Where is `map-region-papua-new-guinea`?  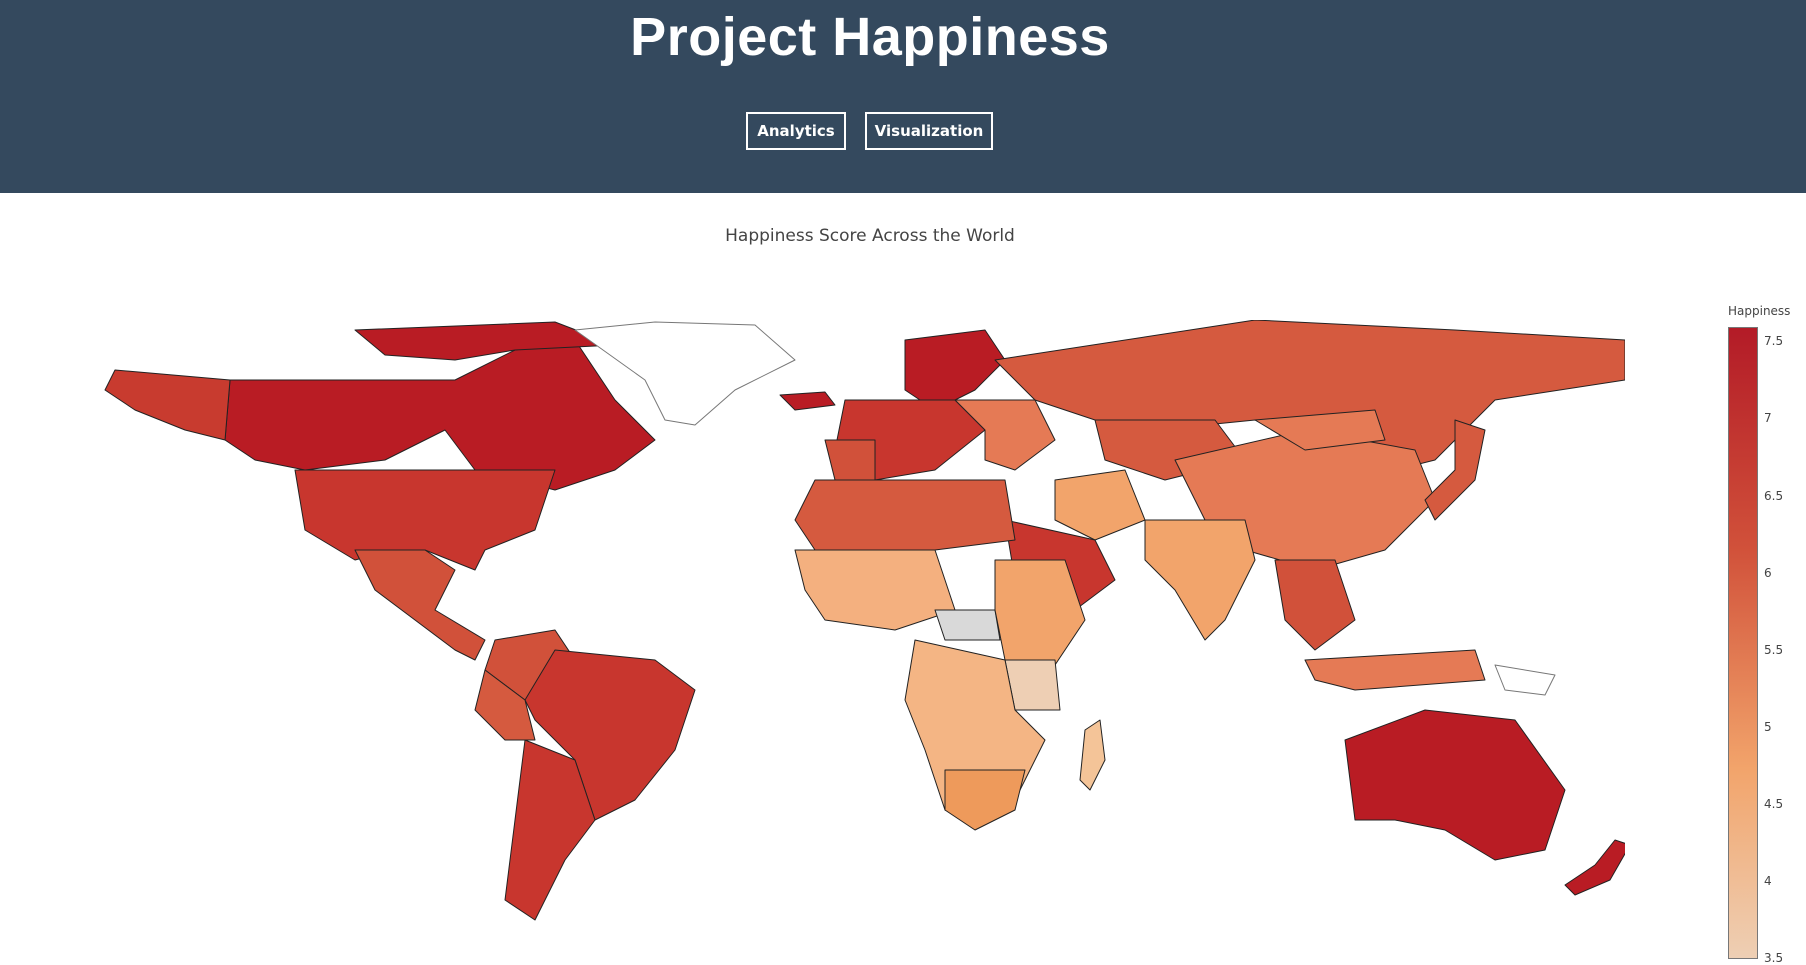 map-region-papua-new-guinea is located at coordinates (1525, 680).